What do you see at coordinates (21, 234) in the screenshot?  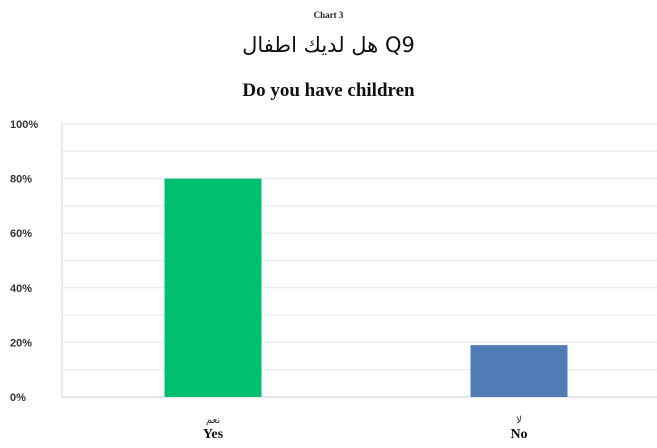 I see `y-tick-label: 60%` at bounding box center [21, 234].